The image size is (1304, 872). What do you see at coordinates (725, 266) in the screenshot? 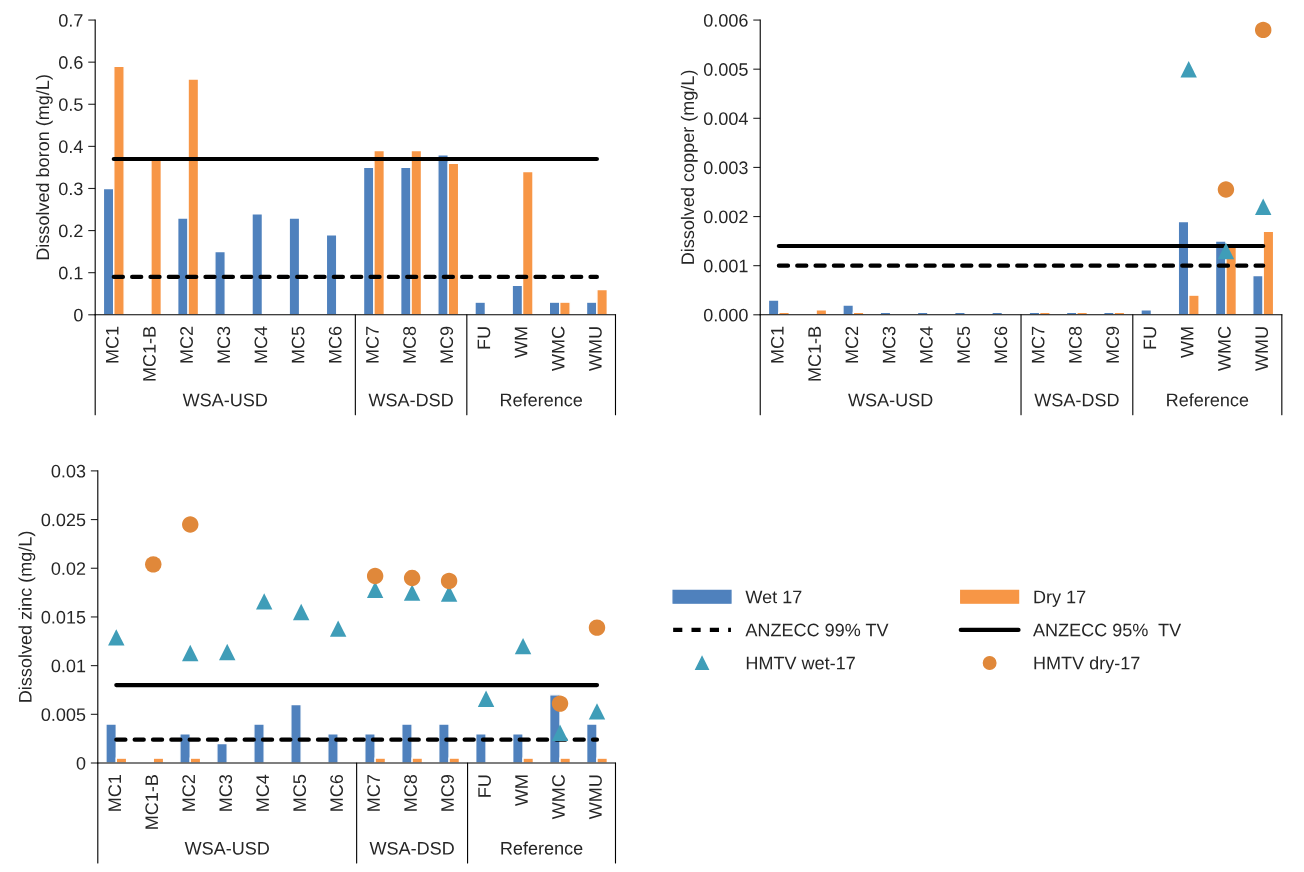
I see `y-tick-label: 0.001` at bounding box center [725, 266].